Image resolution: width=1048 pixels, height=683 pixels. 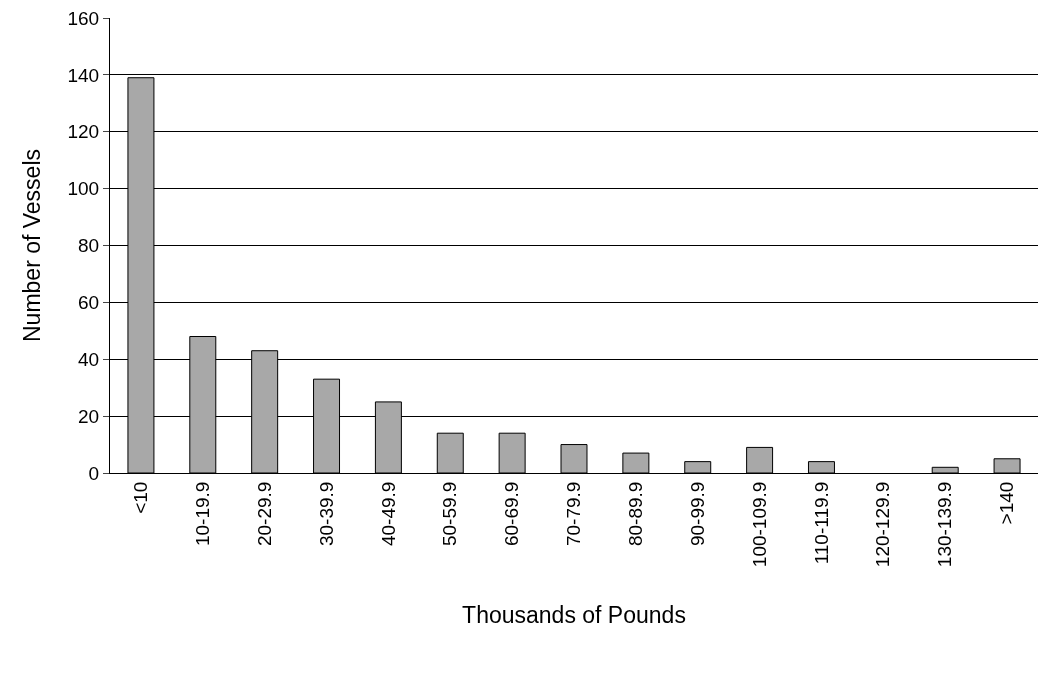 I want to click on y-axis-title: Number of Vessels, so click(x=31, y=245).